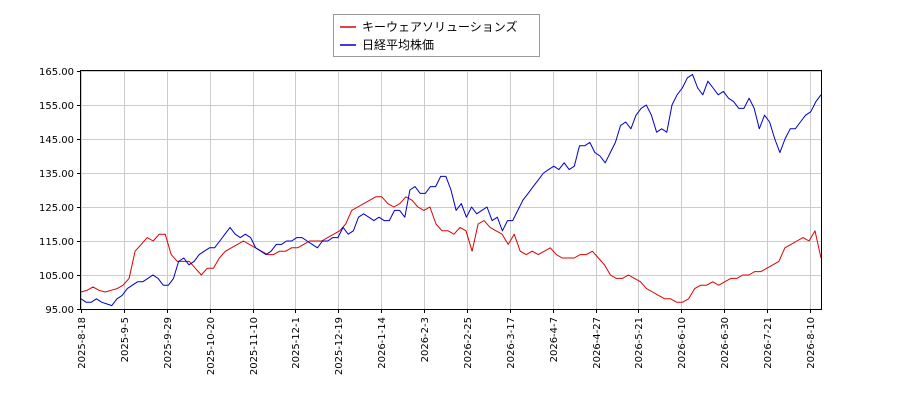  What do you see at coordinates (56, 208) in the screenshot?
I see `y-tick-label: 125.00` at bounding box center [56, 208].